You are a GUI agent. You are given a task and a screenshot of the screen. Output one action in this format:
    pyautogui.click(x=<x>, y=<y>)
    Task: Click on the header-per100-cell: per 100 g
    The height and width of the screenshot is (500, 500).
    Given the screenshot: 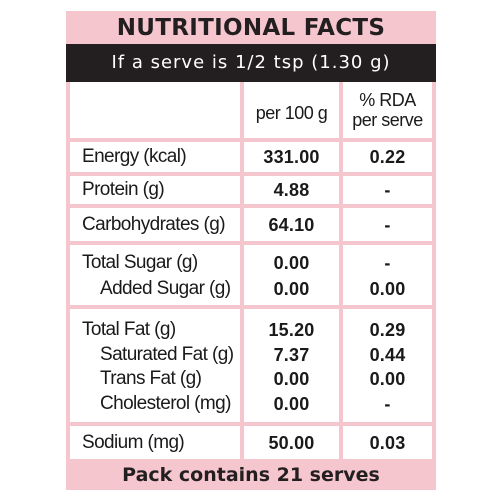 What is the action you would take?
    pyautogui.click(x=291, y=110)
    